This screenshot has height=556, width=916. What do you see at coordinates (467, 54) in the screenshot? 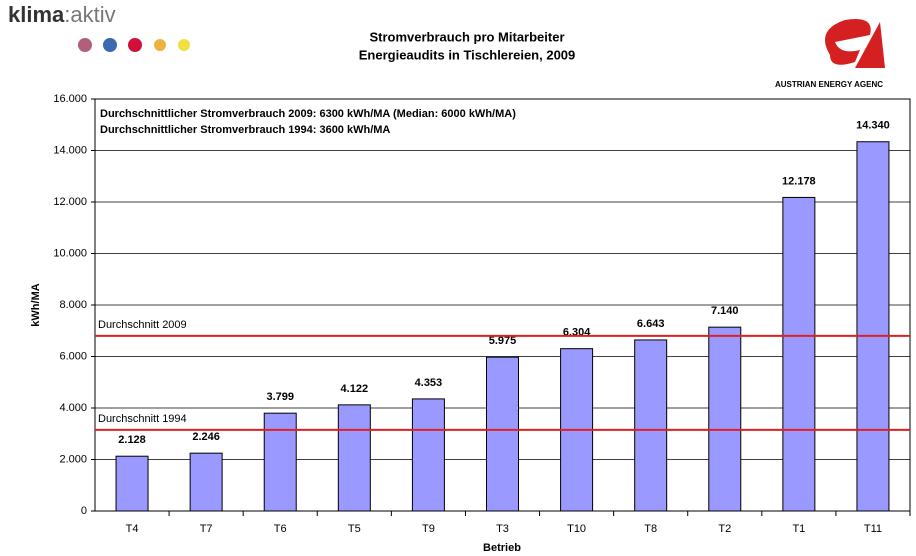
I see `chart-subtitle: Energieaudits in Tischlereien, 2009` at bounding box center [467, 54].